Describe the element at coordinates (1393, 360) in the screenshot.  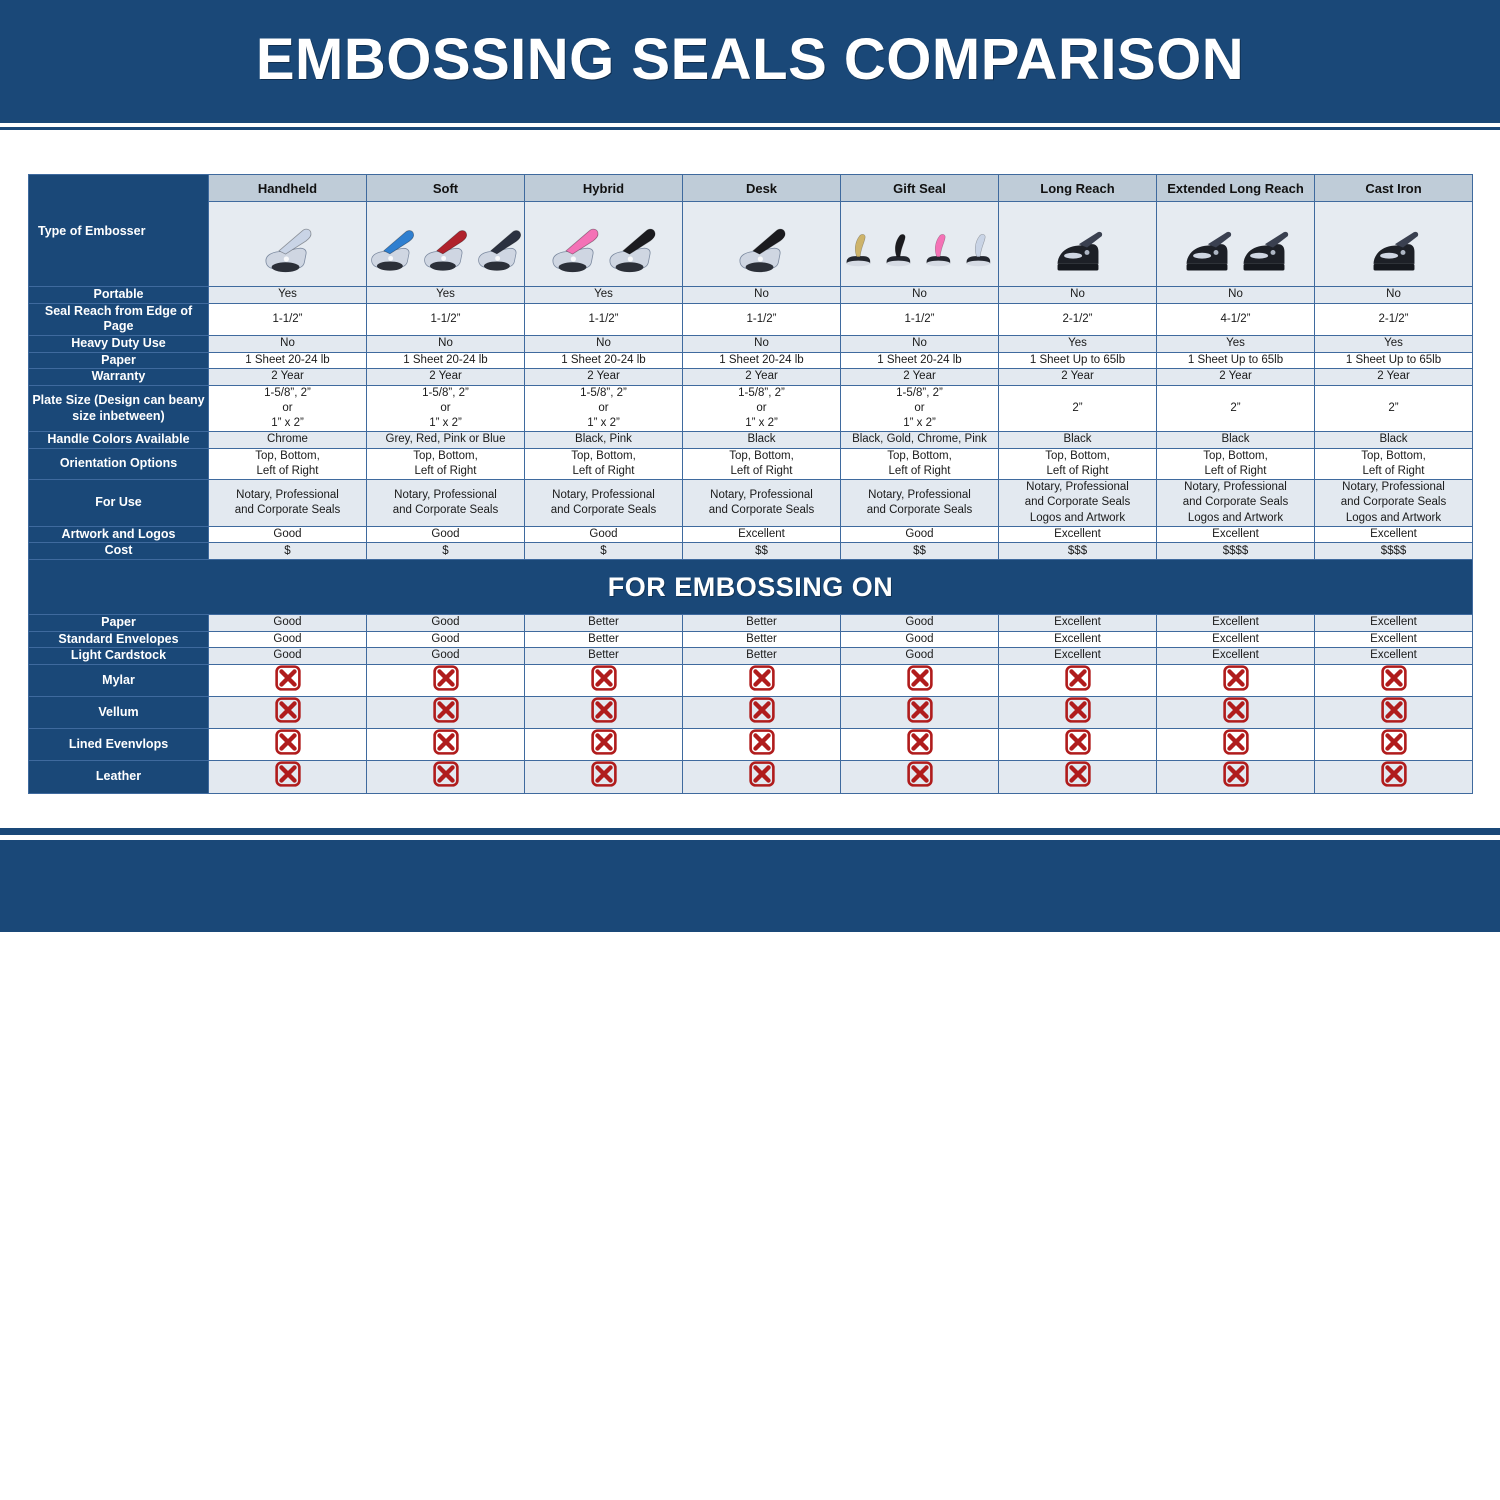
I see `table-cell: 1 Sheet Up to 65lb` at that location.